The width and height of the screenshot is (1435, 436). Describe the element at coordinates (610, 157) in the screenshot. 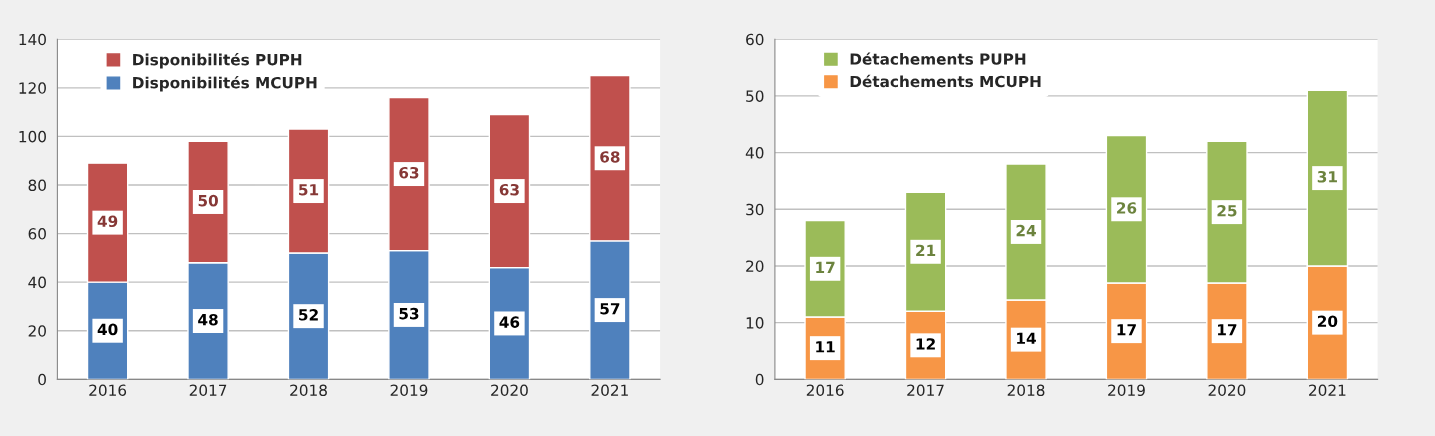

I see `data-label: 68` at that location.